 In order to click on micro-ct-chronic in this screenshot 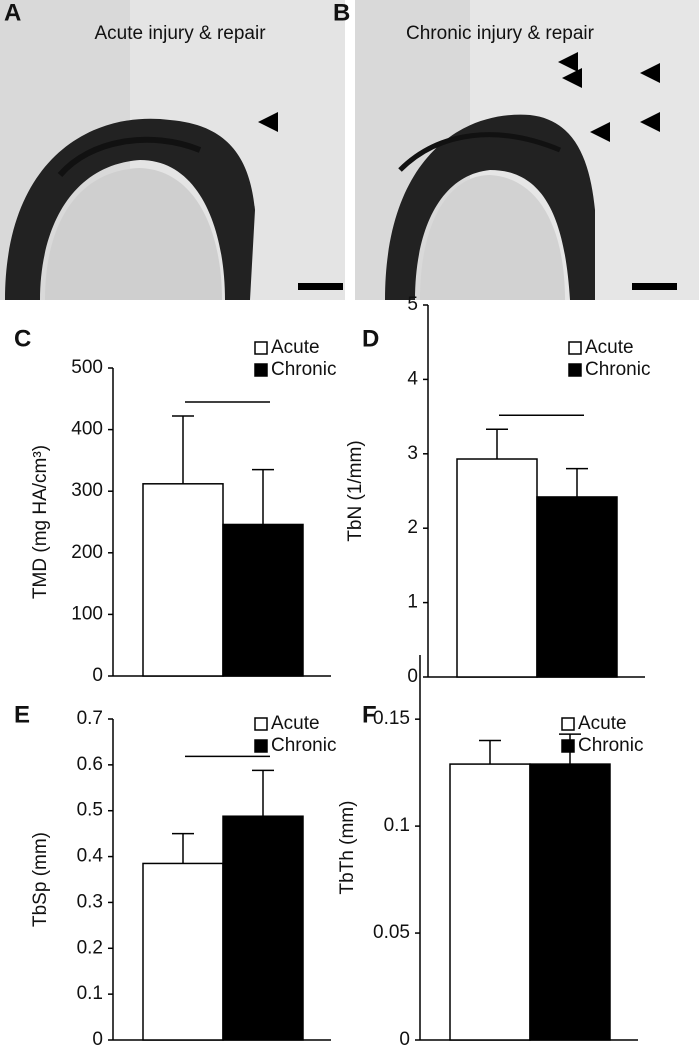, I will do `click(527, 150)`.